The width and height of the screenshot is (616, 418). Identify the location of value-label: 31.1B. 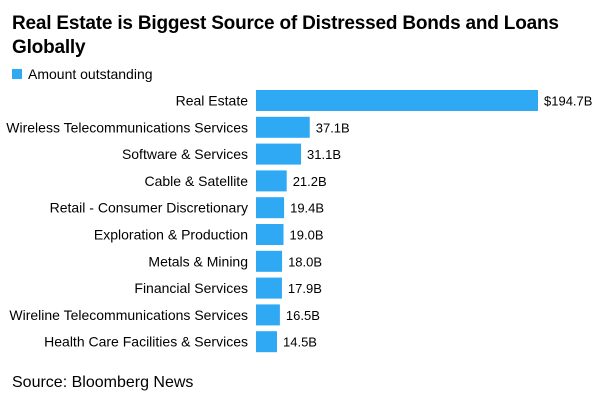
(324, 154).